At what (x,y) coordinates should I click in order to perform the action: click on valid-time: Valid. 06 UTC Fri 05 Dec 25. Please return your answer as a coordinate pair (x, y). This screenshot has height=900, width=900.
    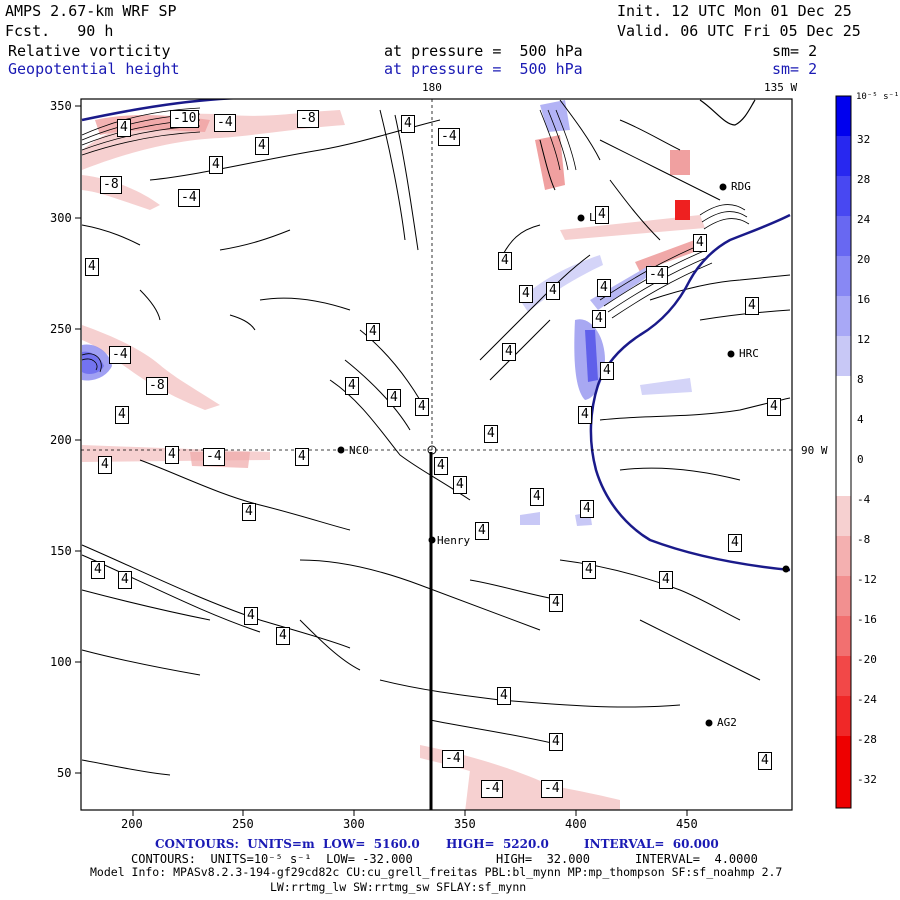
    Looking at the image, I should click on (739, 31).